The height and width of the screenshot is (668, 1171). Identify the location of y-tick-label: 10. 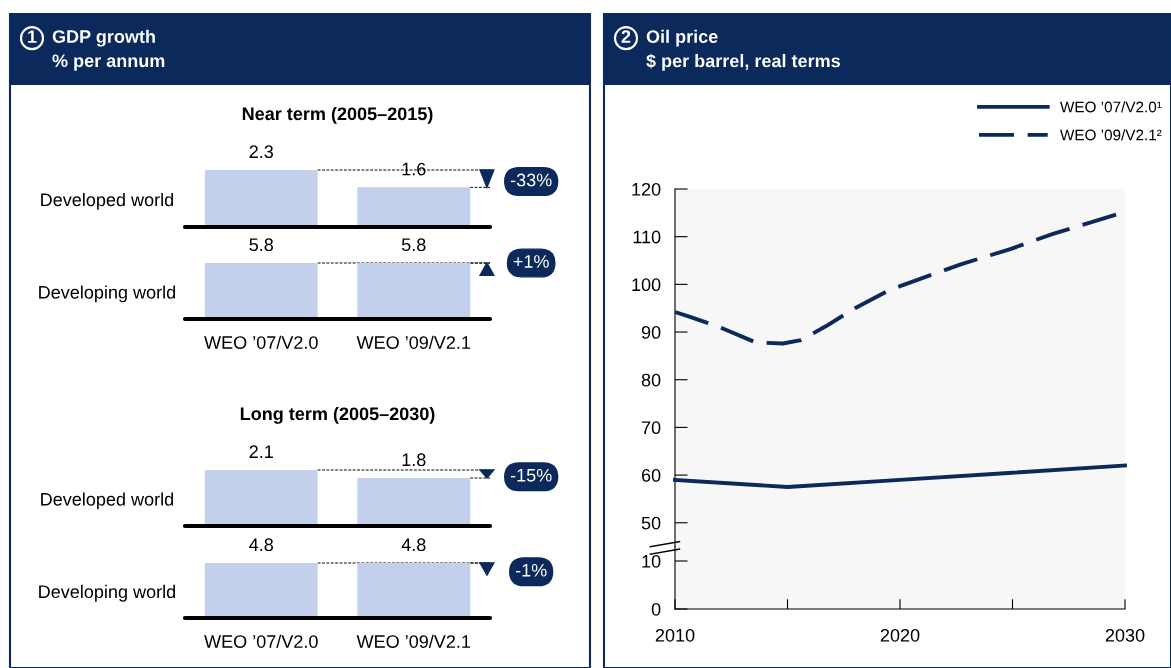
(651, 561).